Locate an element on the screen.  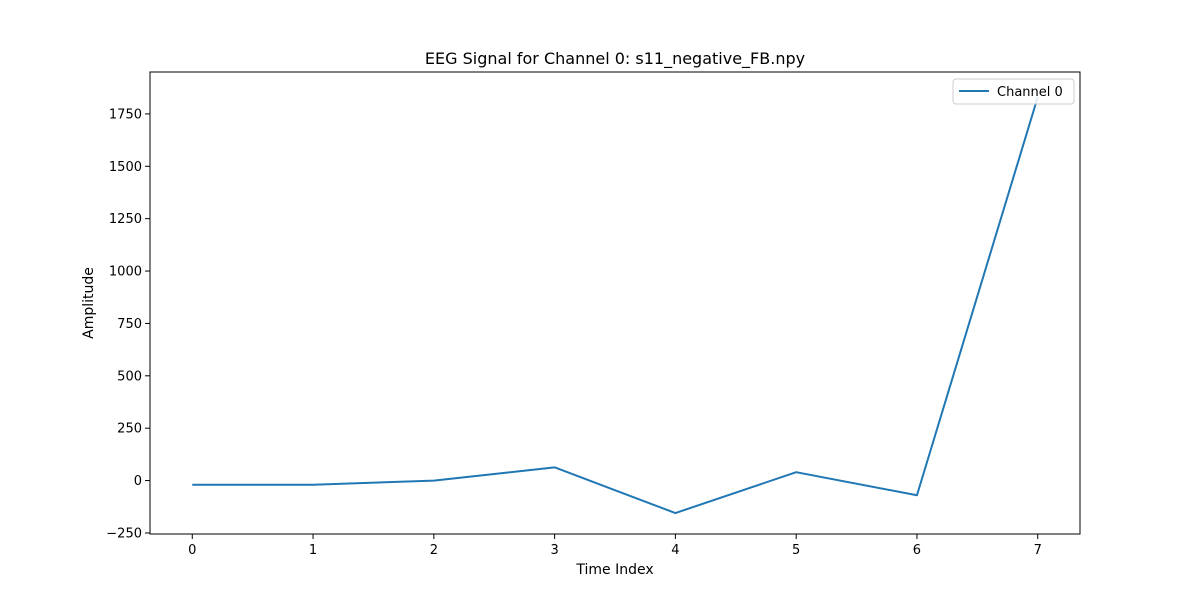
x-tick-label: 4 is located at coordinates (675, 550).